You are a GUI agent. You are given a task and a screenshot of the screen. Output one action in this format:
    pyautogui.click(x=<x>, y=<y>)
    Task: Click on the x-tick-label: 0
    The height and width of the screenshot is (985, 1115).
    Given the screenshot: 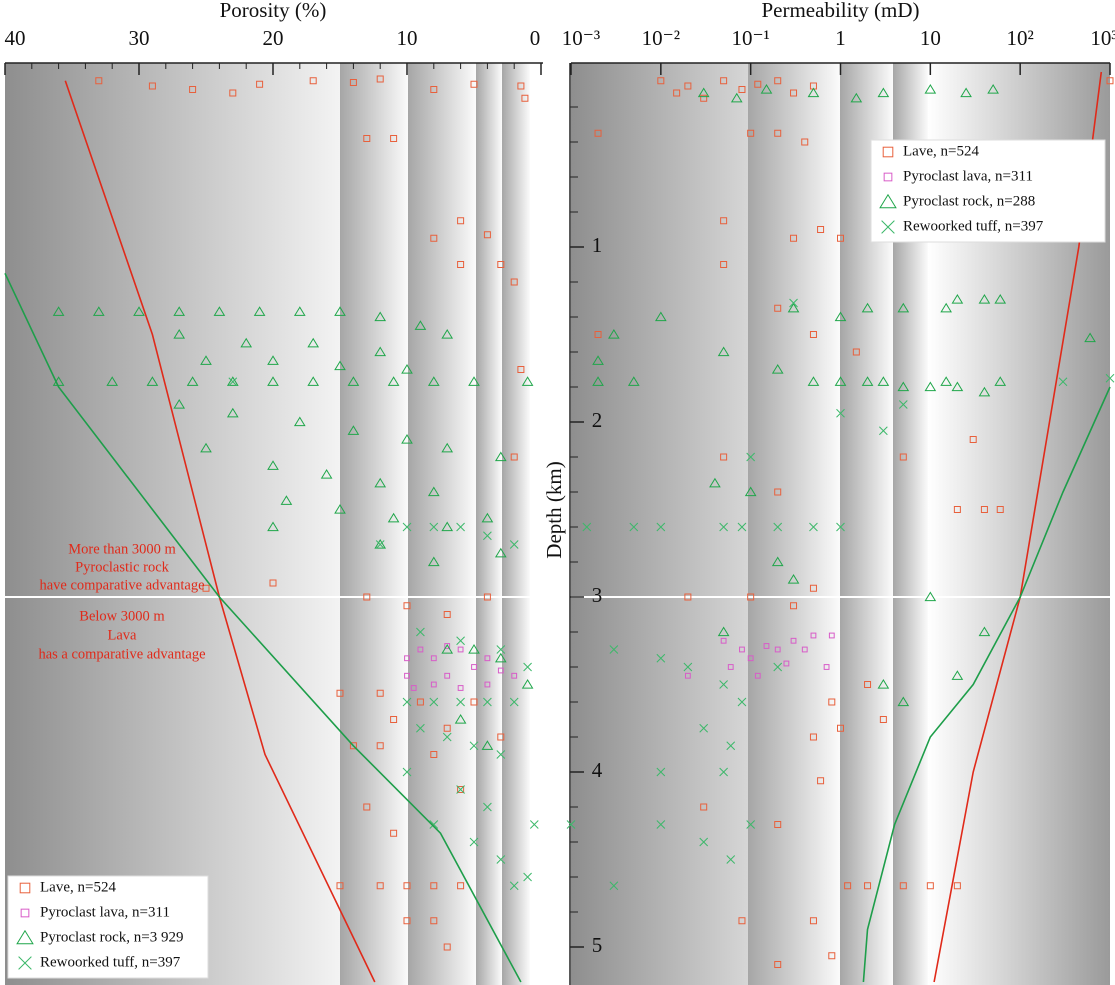 What is the action you would take?
    pyautogui.click(x=535, y=38)
    